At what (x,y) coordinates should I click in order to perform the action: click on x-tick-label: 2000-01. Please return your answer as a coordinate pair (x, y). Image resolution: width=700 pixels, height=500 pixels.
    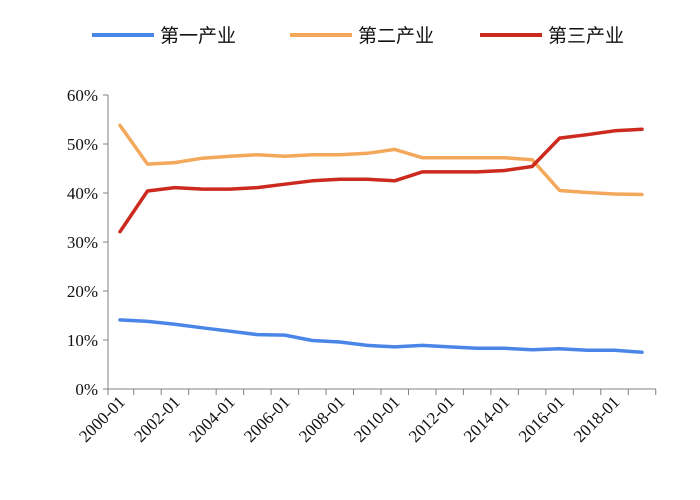
    Looking at the image, I should click on (102, 419).